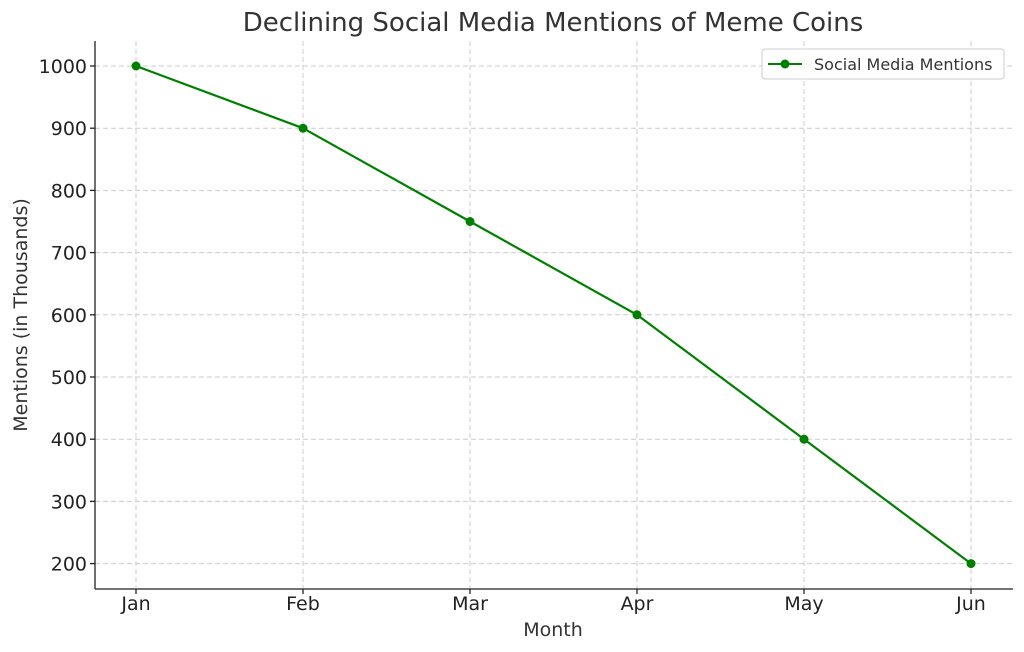 The height and width of the screenshot is (652, 1024). I want to click on y-tick-label: 200, so click(69, 565).